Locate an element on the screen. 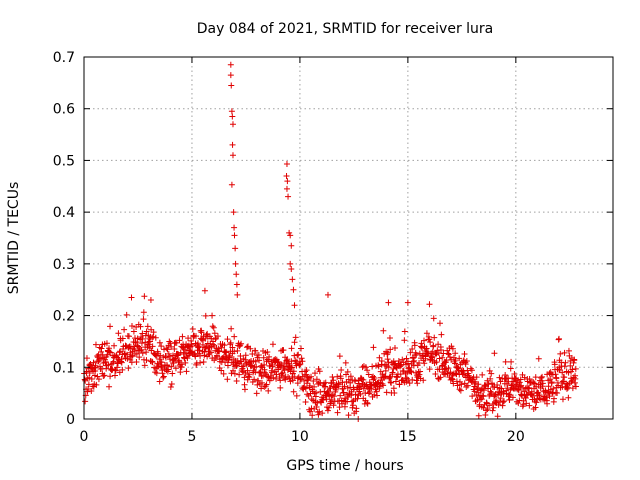 The height and width of the screenshot is (480, 640). x-tick-label: 10 is located at coordinates (300, 437).